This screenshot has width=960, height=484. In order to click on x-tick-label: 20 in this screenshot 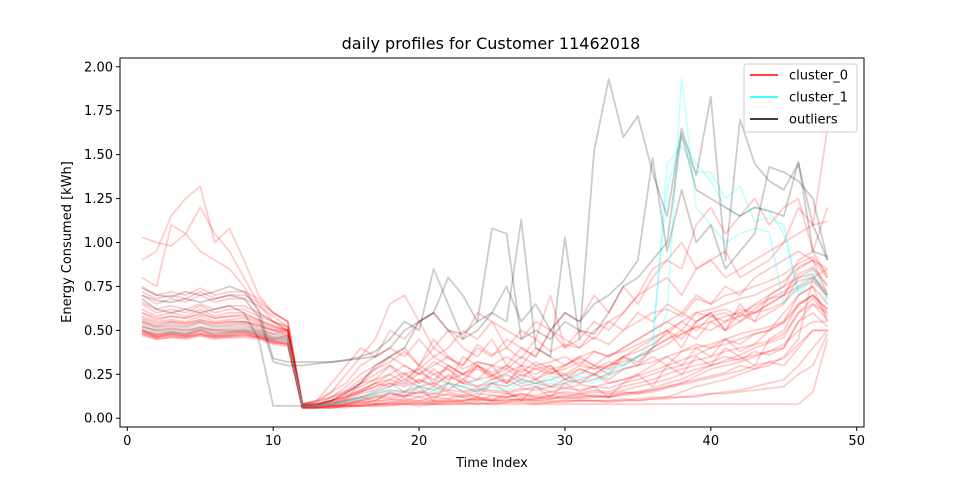, I will do `click(419, 441)`.